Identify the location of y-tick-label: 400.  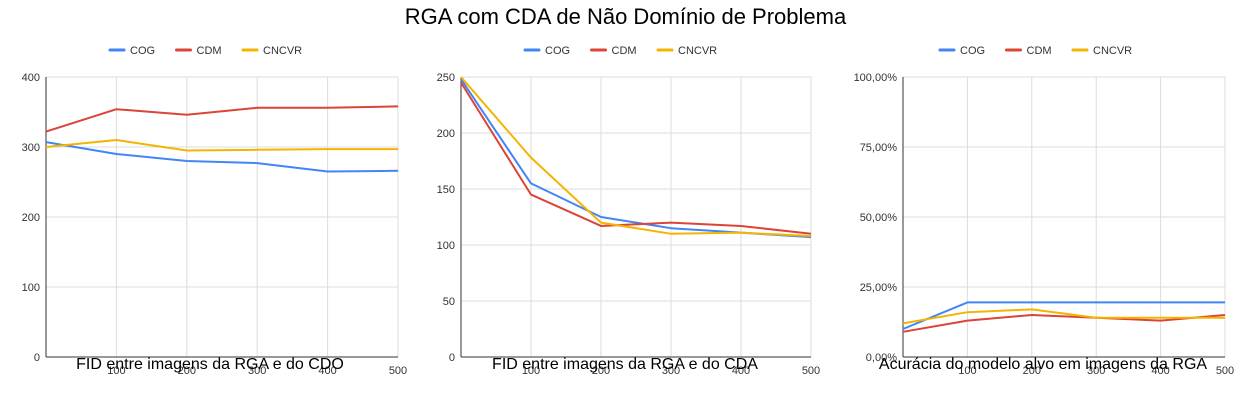
(31, 78).